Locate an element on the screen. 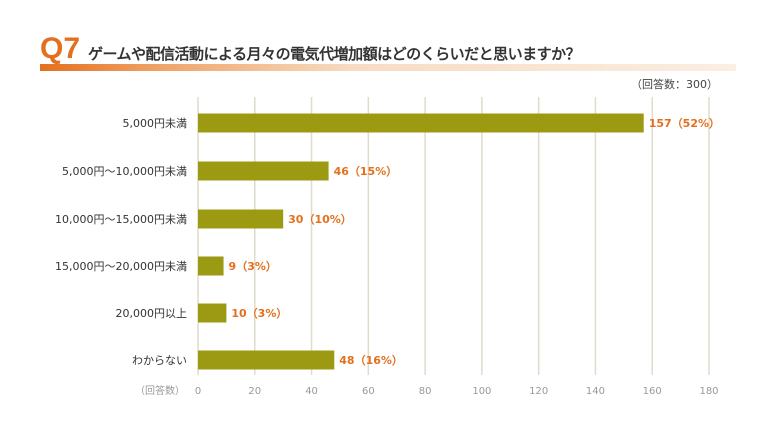 The image size is (768, 432). x-tick-label: 180 is located at coordinates (708, 391).